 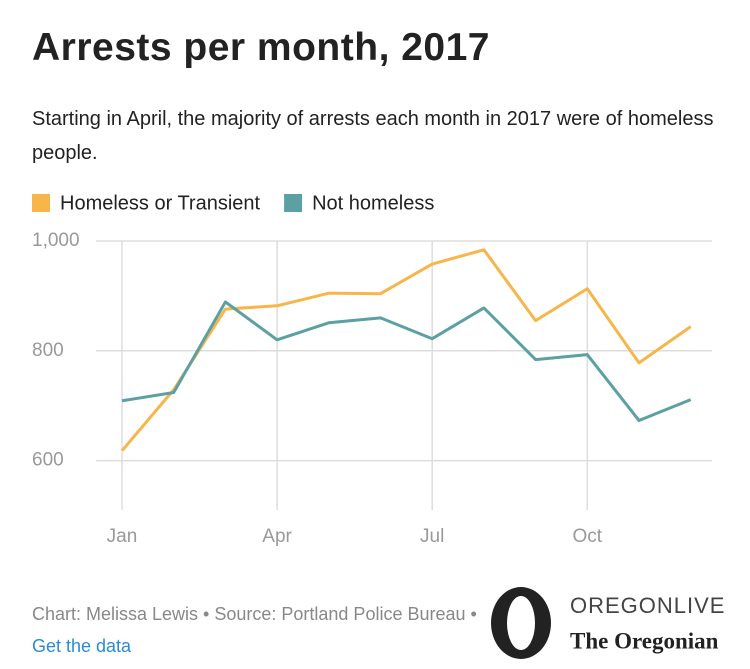 What do you see at coordinates (56, 240) in the screenshot?
I see `y-tick-label: 1,000` at bounding box center [56, 240].